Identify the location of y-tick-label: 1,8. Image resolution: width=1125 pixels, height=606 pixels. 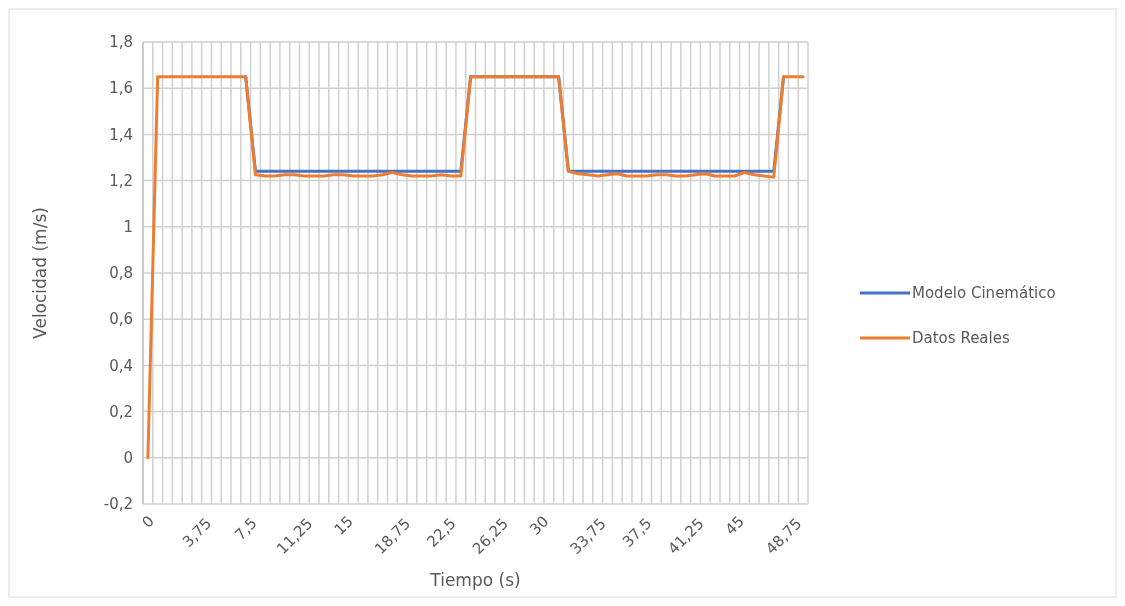
(121, 42).